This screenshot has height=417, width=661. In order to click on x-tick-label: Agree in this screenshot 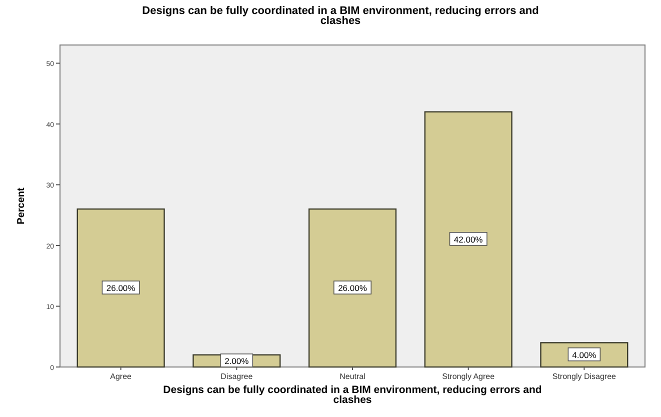, I will do `click(121, 376)`.